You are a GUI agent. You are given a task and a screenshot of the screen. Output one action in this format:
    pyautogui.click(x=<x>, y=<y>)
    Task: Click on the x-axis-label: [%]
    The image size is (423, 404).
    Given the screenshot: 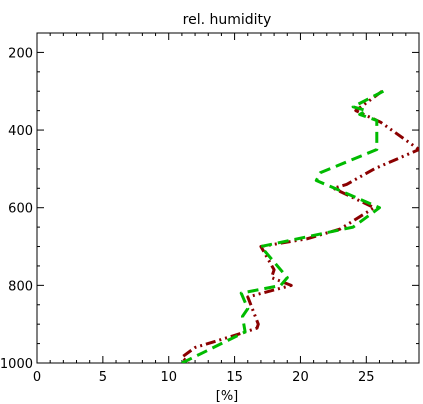 What is the action you would take?
    pyautogui.click(x=227, y=396)
    